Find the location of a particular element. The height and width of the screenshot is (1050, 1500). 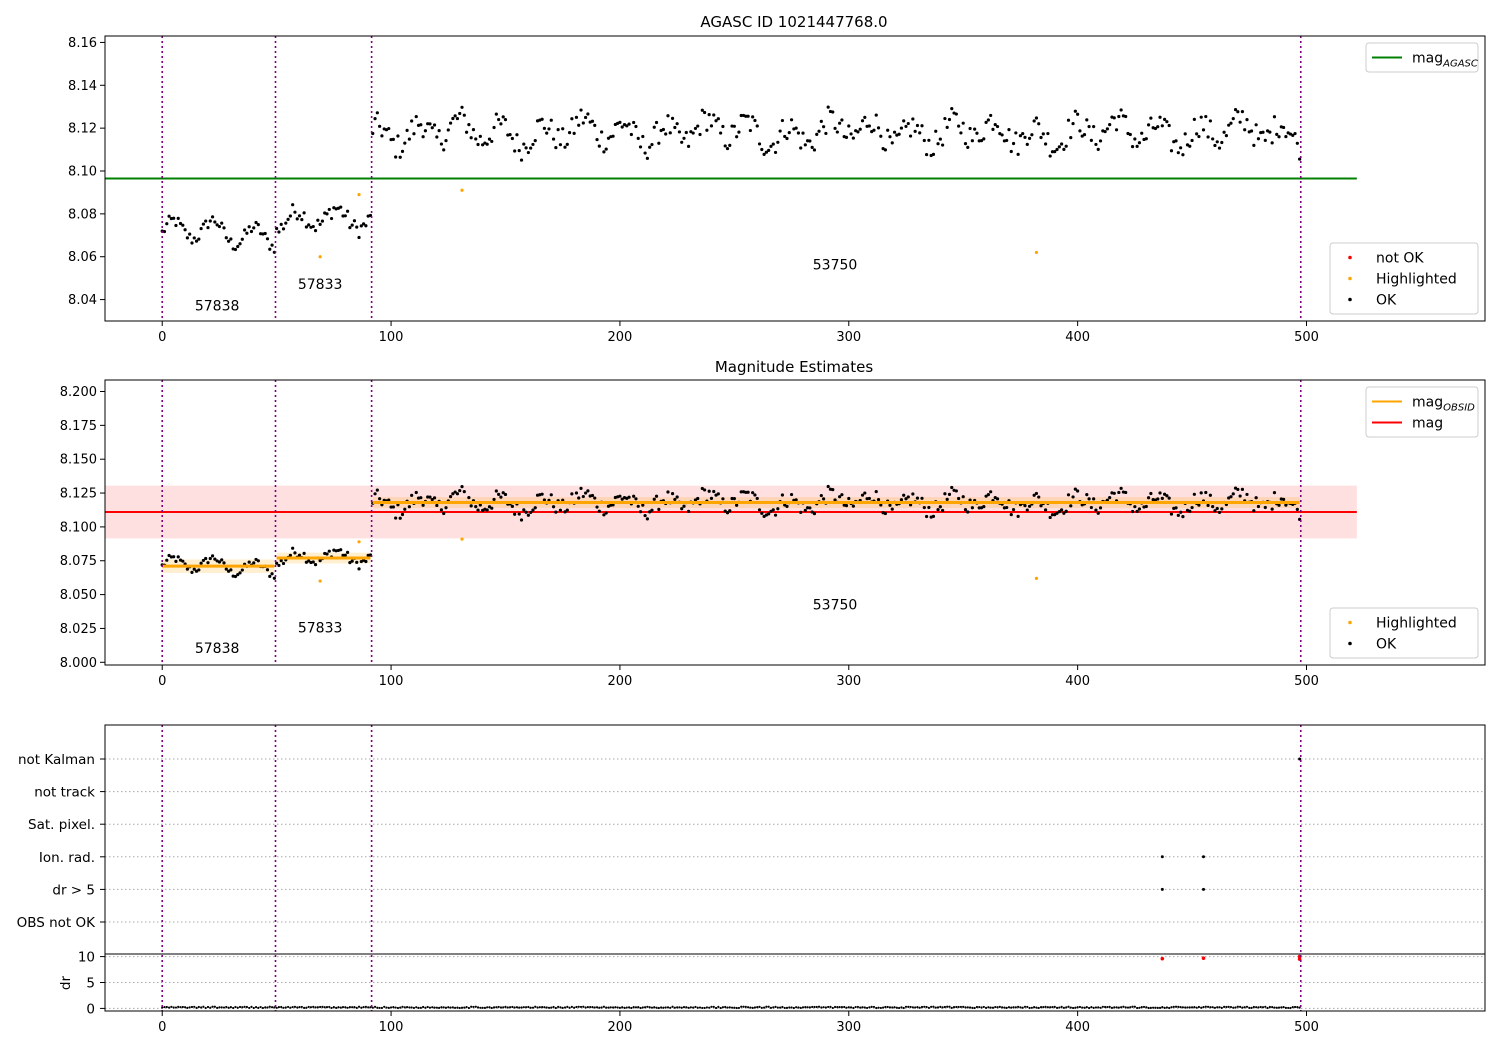

legend-label: OK is located at coordinates (1386, 301).